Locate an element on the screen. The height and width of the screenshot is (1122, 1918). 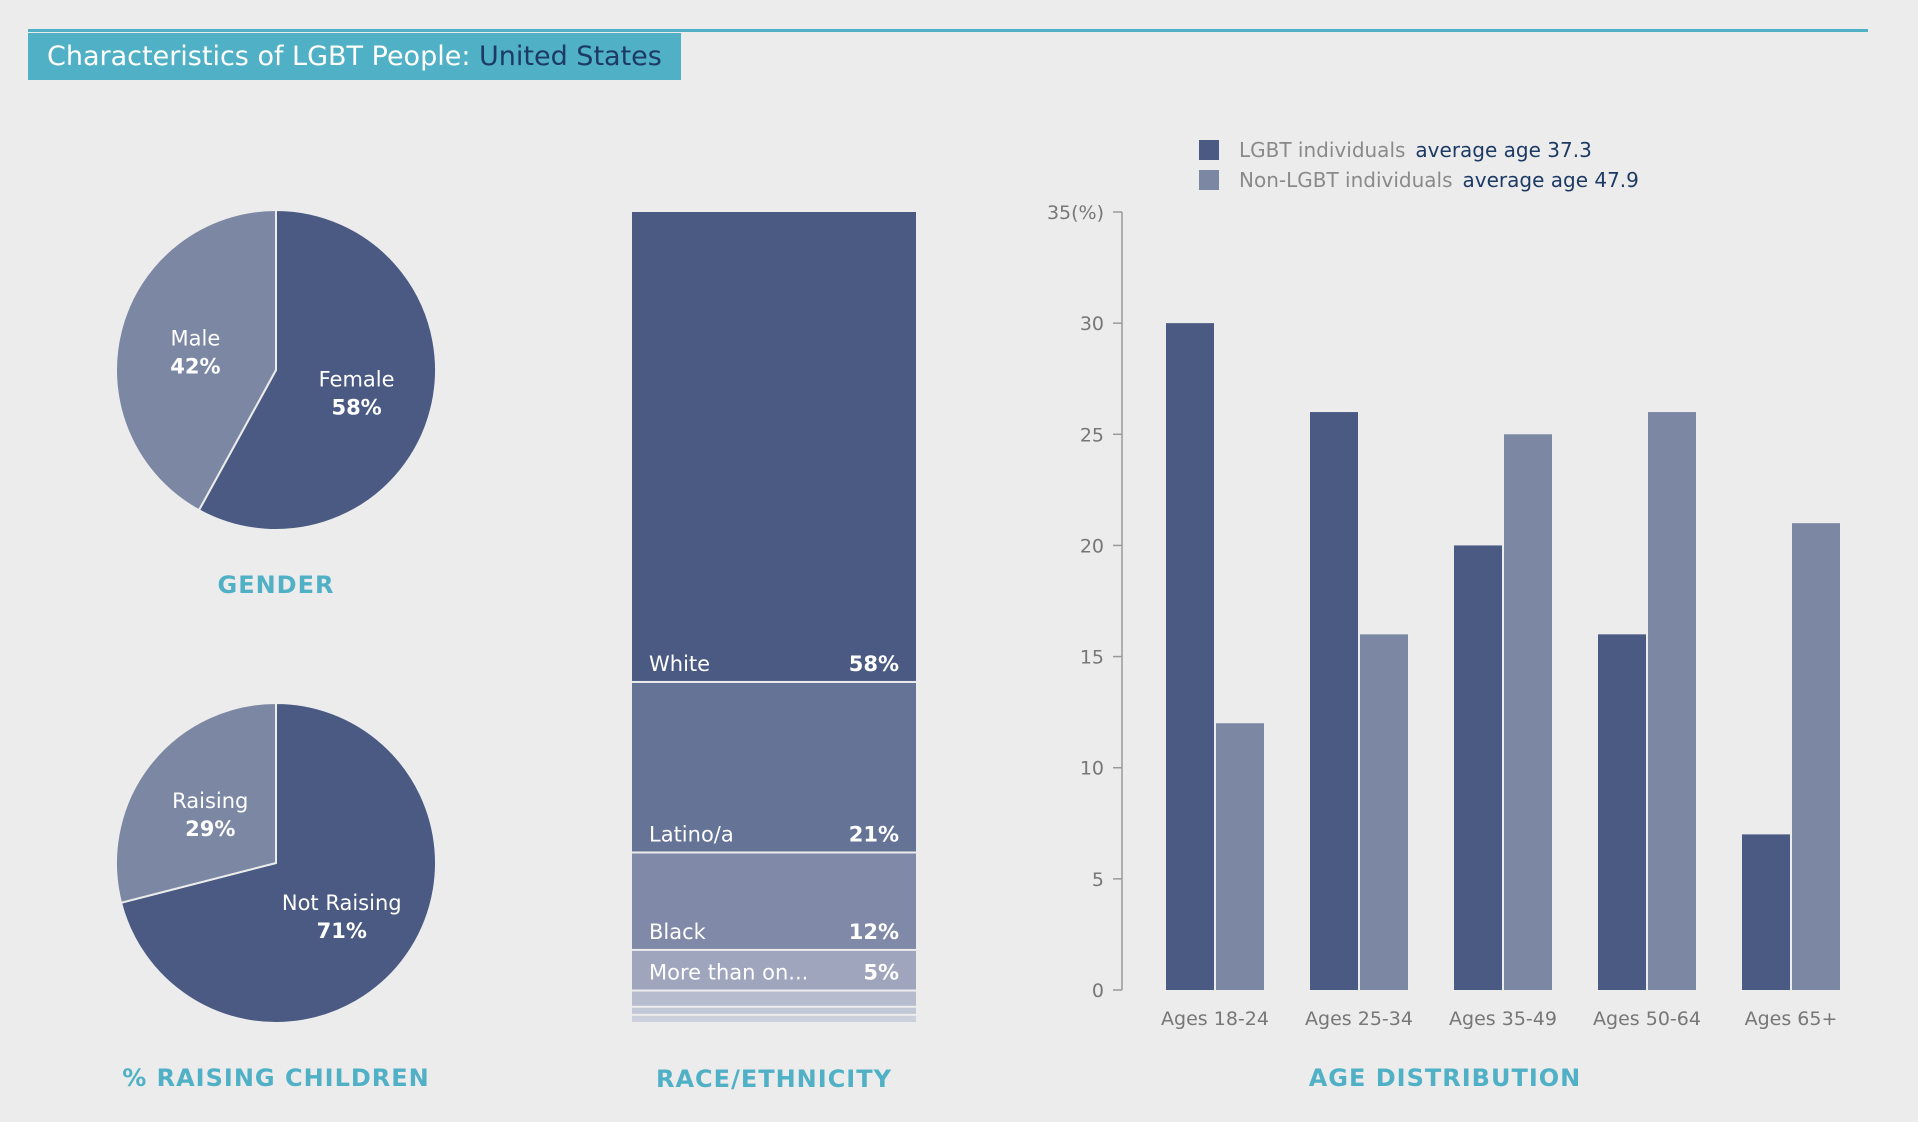
raising-children-panel-title: % RAISING CHILDREN is located at coordinates (276, 1078).